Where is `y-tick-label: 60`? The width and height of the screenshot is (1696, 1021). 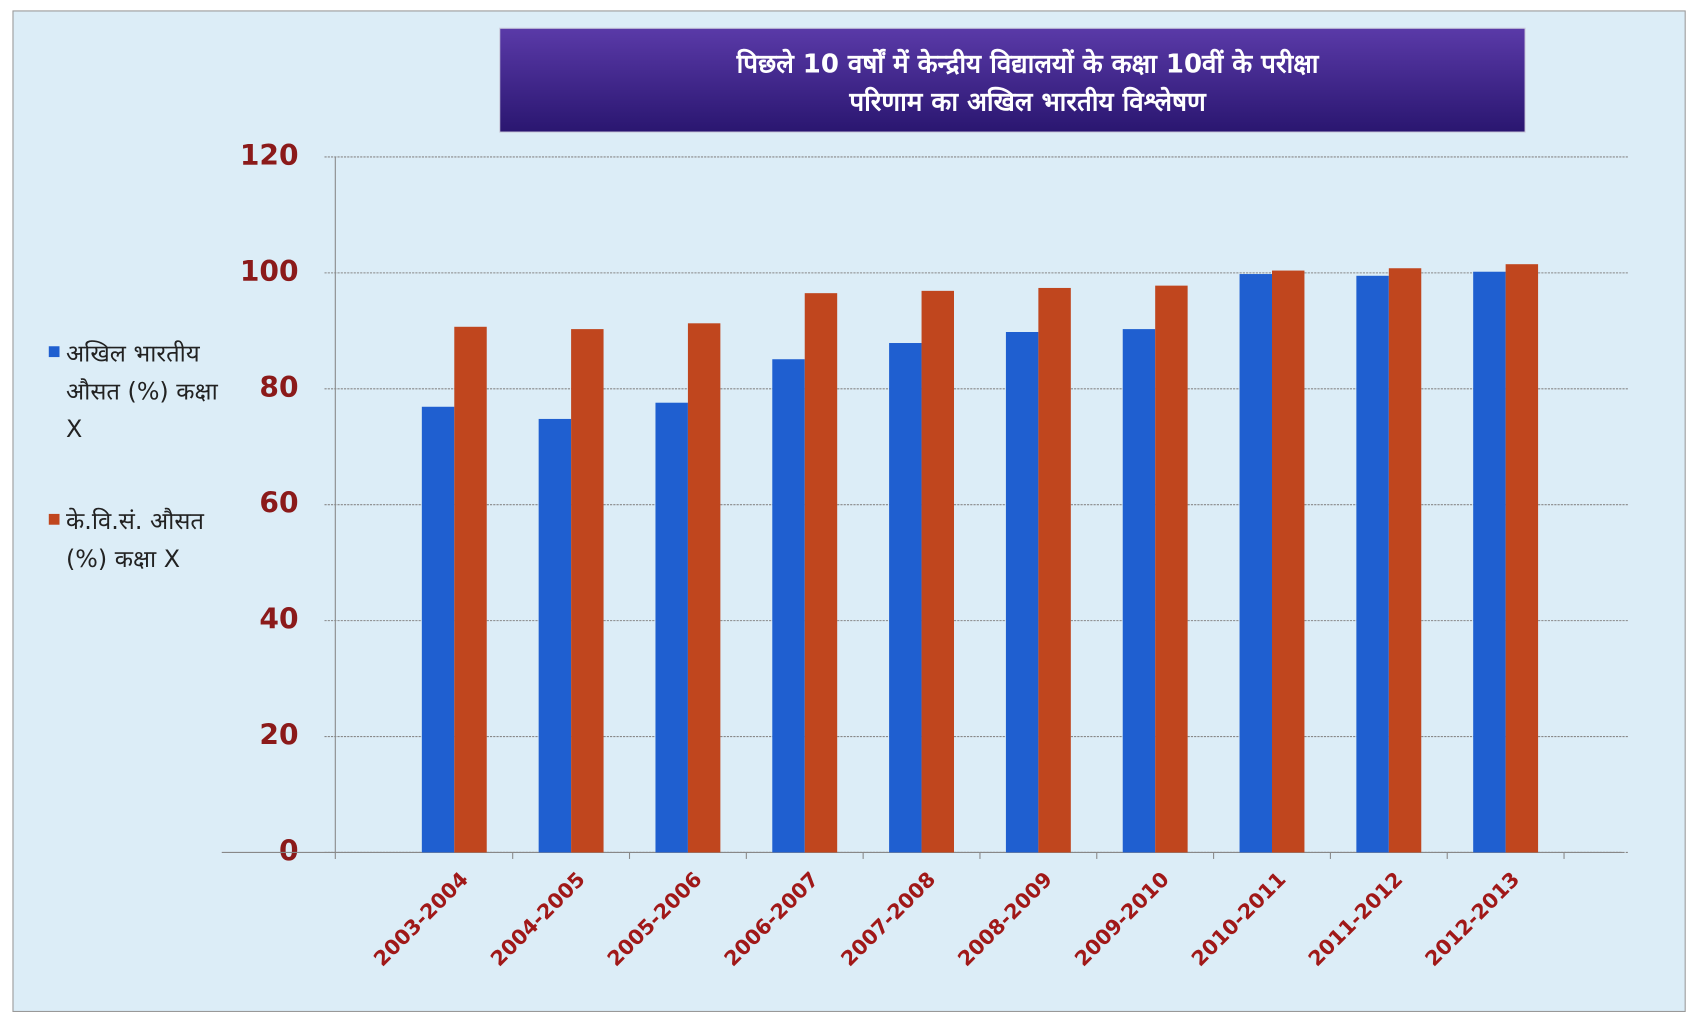
y-tick-label: 60 is located at coordinates (278, 503).